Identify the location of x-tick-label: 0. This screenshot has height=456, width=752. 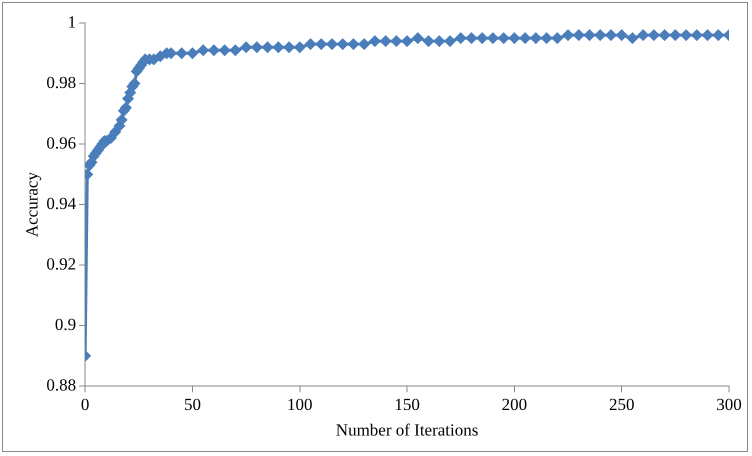
(85, 404).